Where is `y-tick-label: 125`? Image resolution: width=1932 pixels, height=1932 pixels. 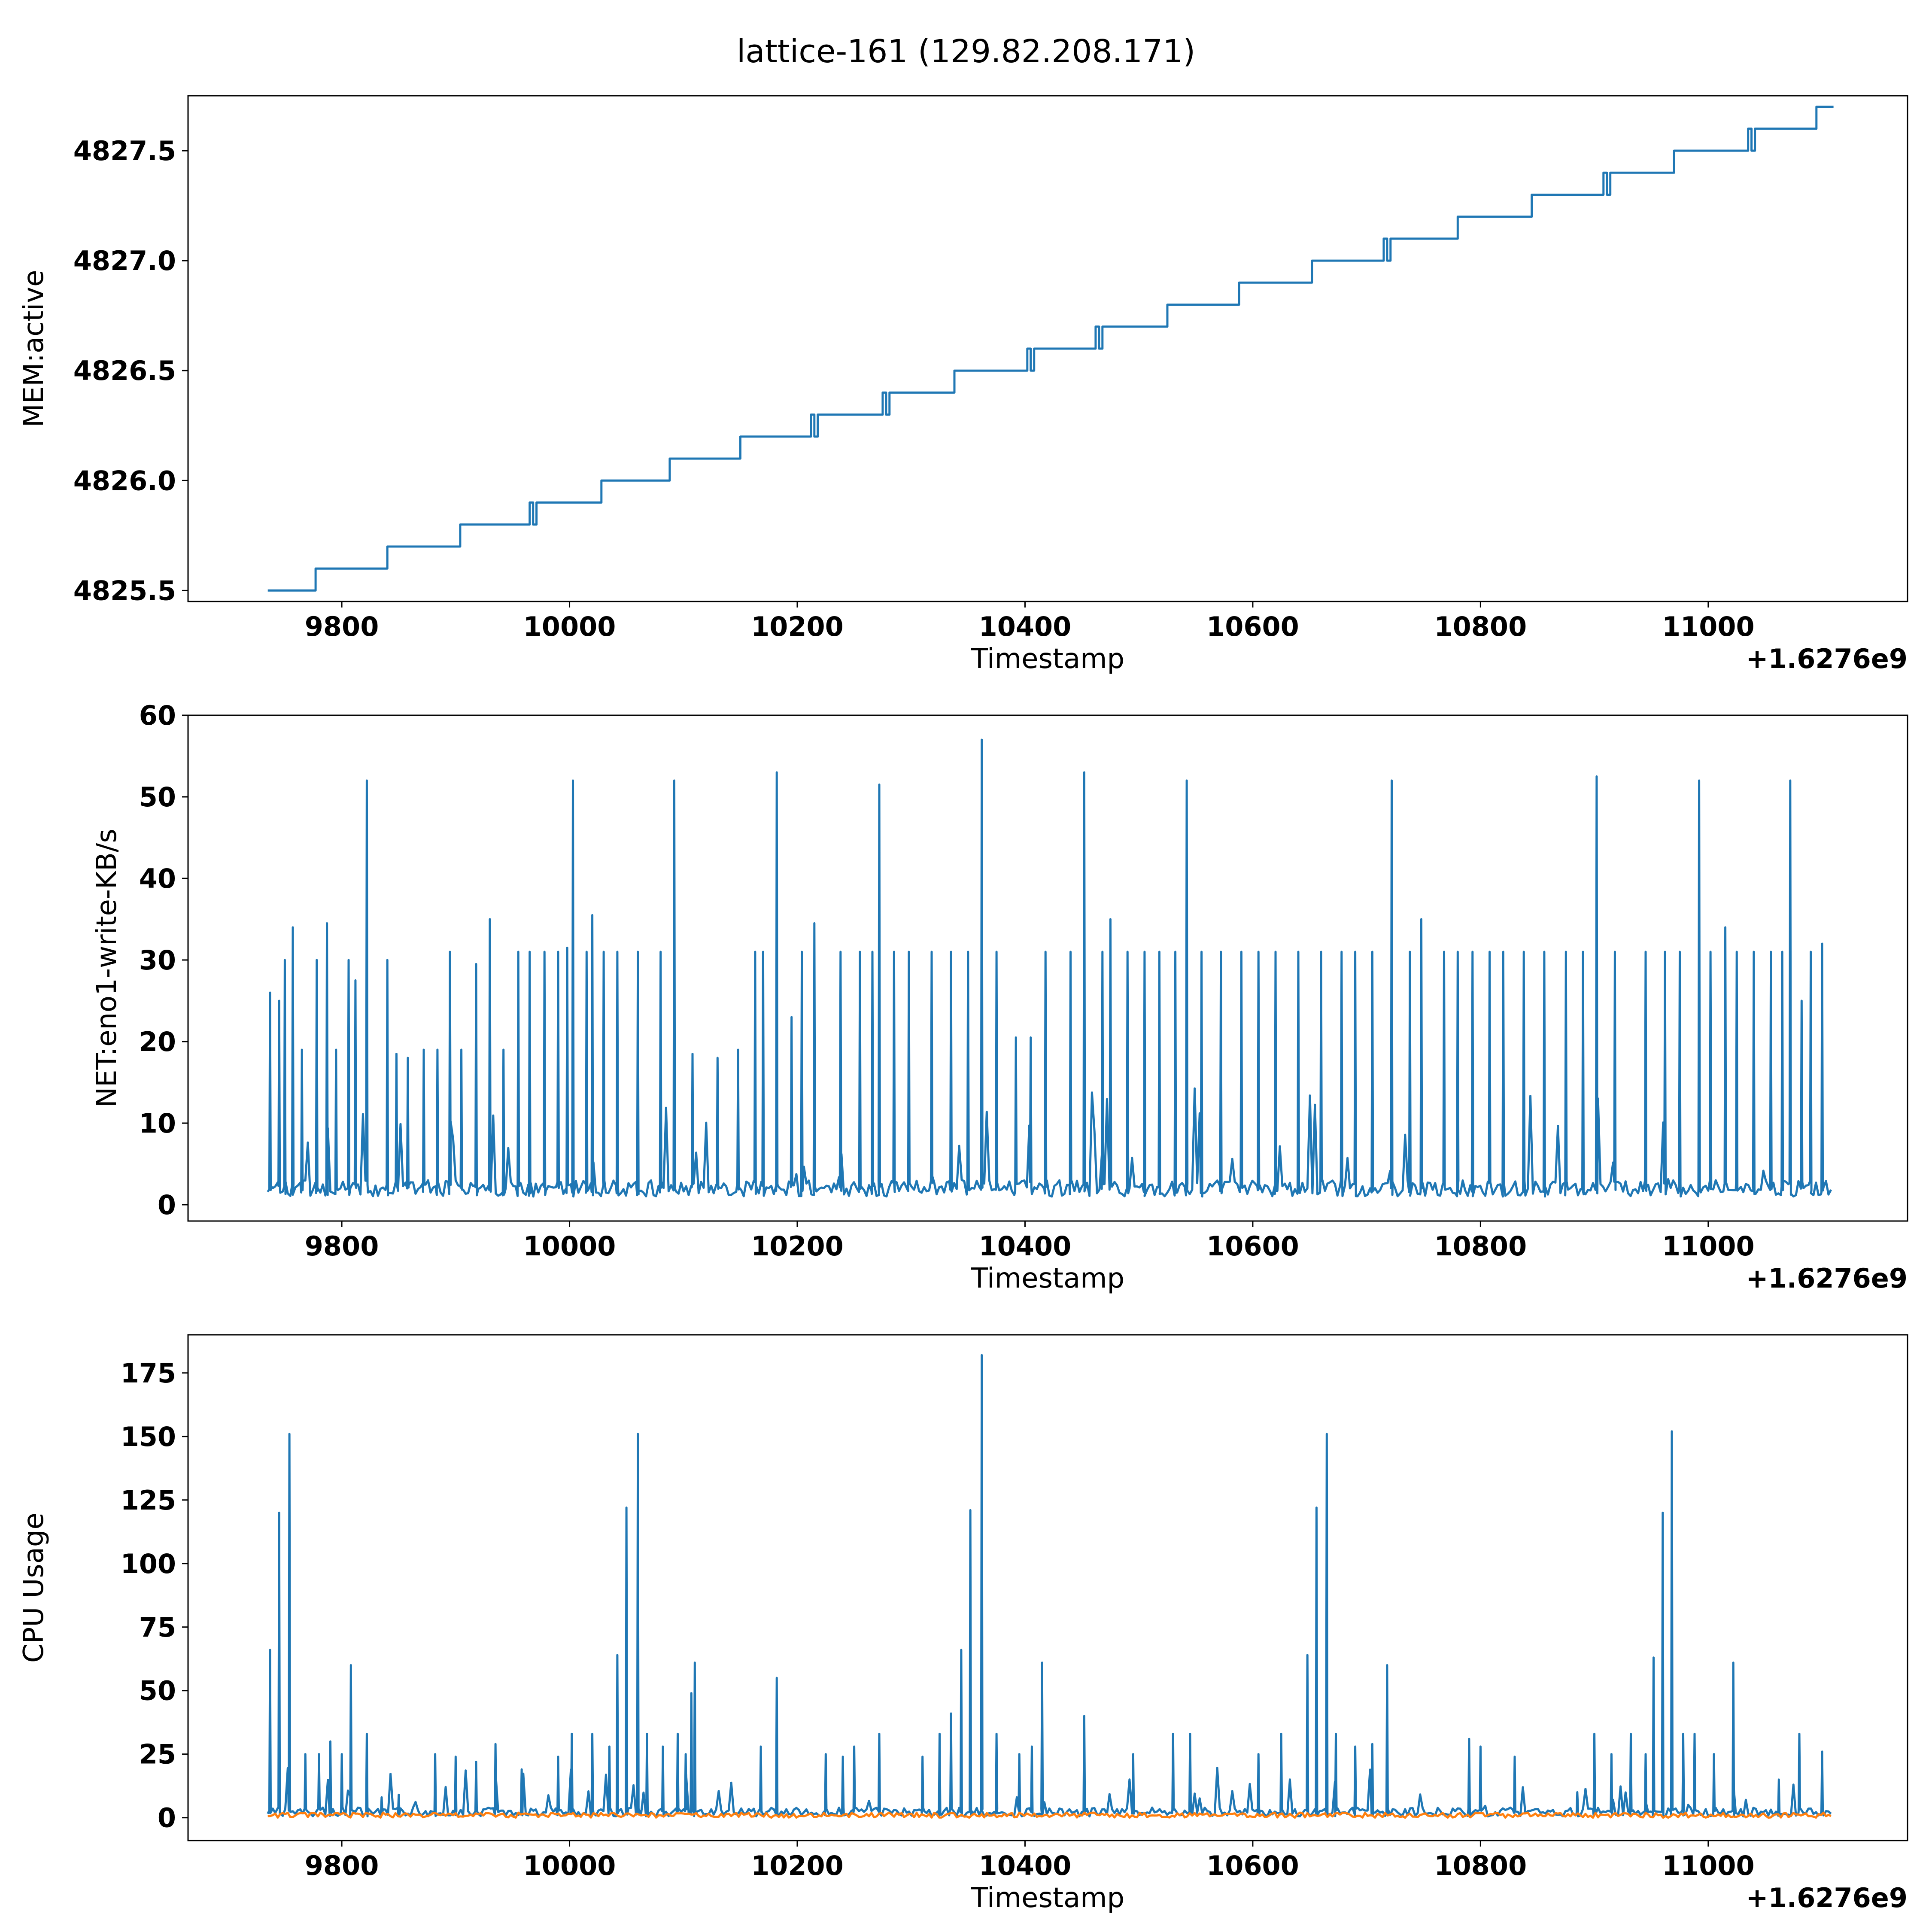
y-tick-label: 125 is located at coordinates (148, 1500).